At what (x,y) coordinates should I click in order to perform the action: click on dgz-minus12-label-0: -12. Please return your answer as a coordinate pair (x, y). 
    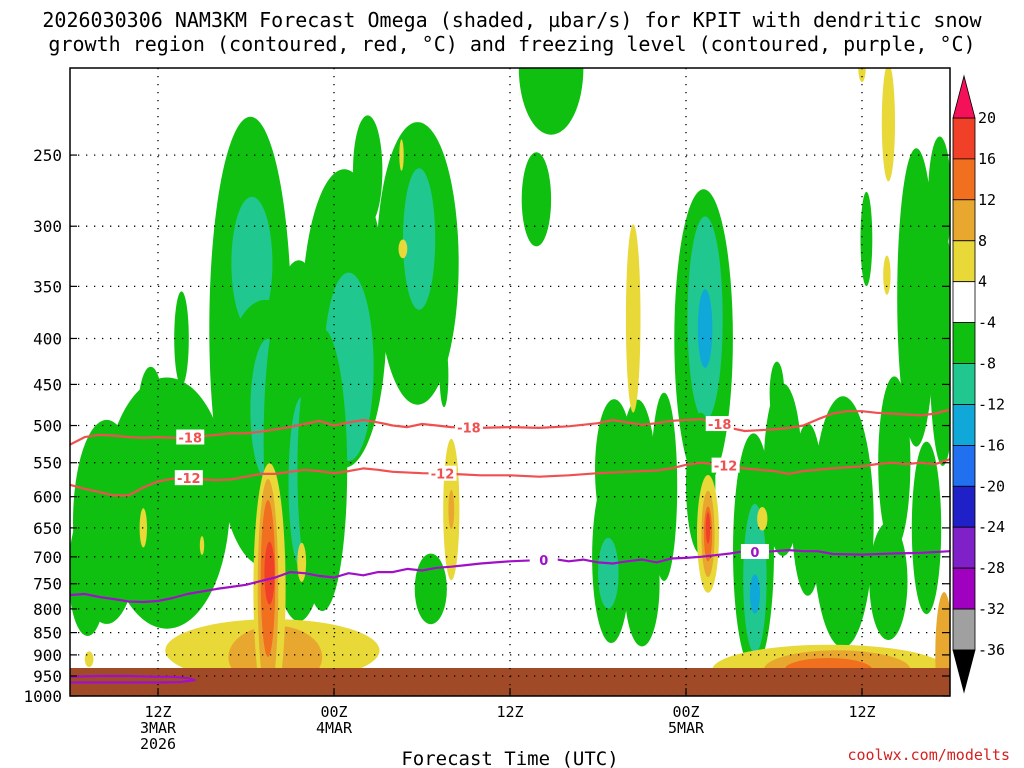
    Looking at the image, I should click on (189, 479).